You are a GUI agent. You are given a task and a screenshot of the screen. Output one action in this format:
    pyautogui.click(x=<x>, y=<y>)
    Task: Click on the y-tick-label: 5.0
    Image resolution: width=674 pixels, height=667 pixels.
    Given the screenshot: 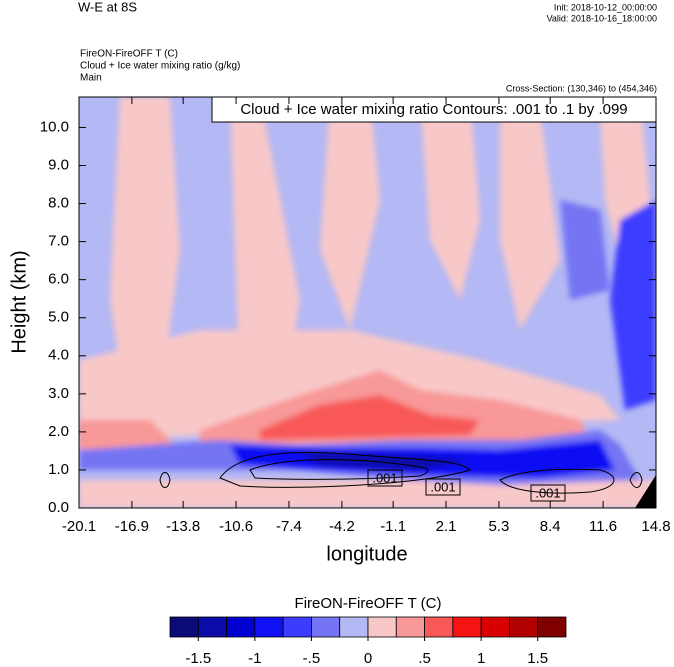 What is the action you would take?
    pyautogui.click(x=58, y=317)
    